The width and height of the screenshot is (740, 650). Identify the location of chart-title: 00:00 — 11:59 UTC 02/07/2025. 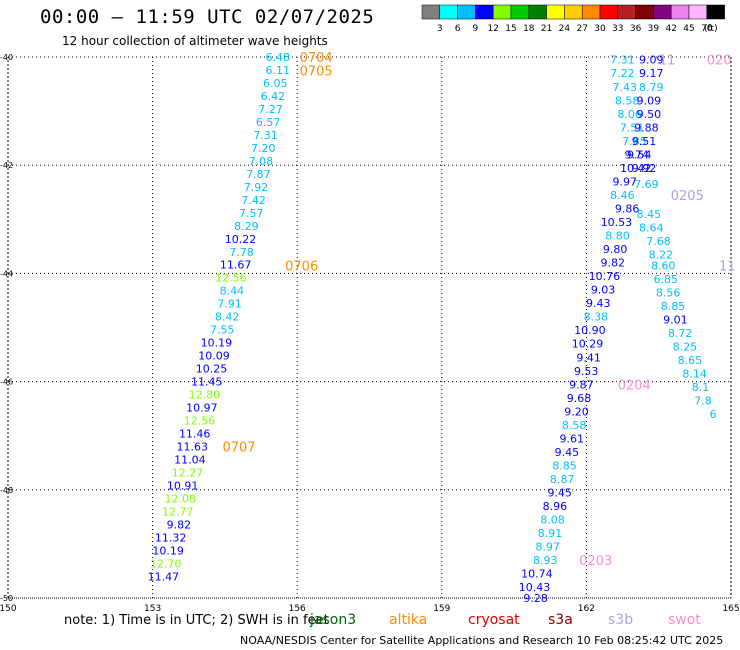
(207, 17).